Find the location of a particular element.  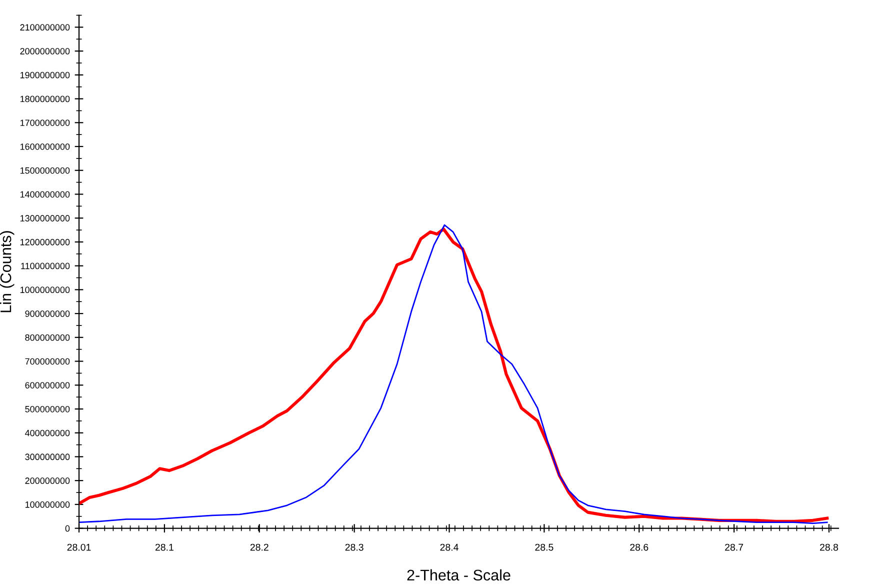

x-tick-label: 28.6 is located at coordinates (639, 547).